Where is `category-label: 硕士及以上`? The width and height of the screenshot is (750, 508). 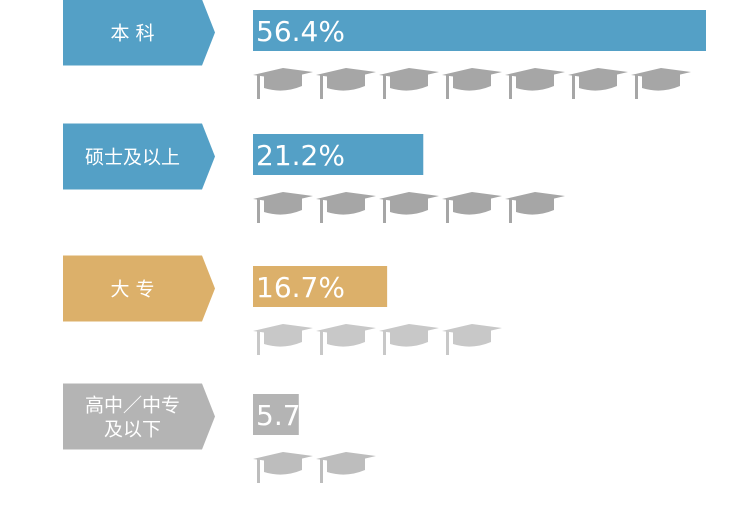
category-label: 硕士及以上 is located at coordinates (132, 158).